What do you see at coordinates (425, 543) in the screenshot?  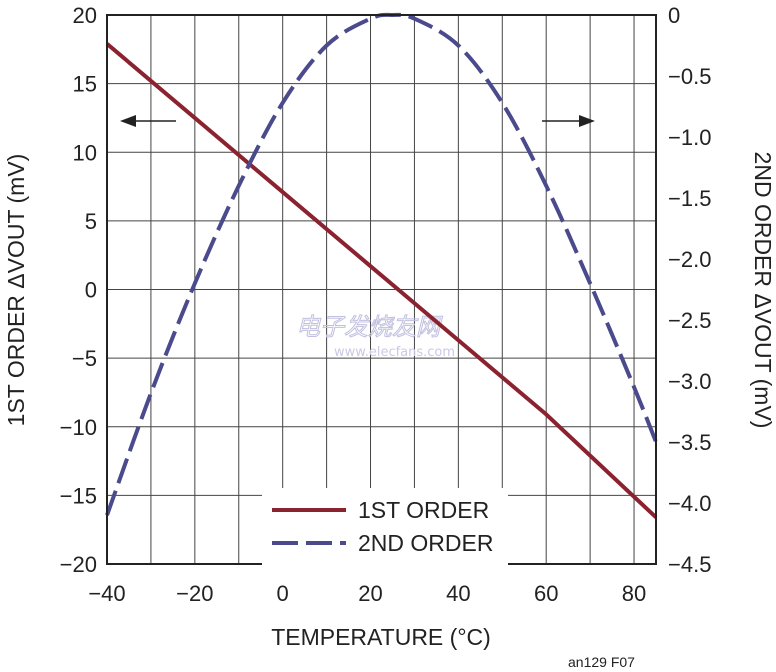 I see `legend-label-2nd-order: 2ND ORDER` at bounding box center [425, 543].